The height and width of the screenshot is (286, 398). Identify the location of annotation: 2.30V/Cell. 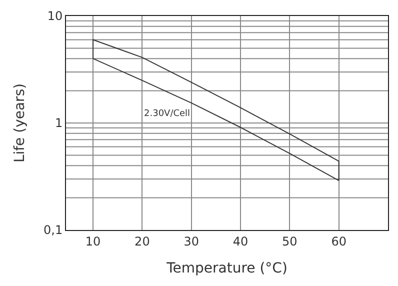
(167, 114).